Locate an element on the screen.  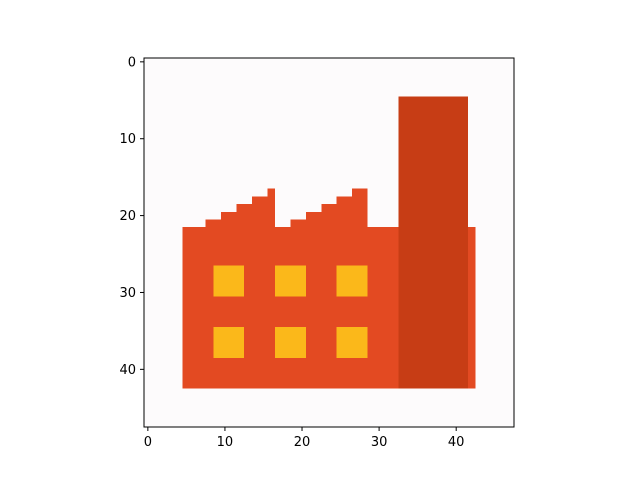
x-tick-label: 30 is located at coordinates (379, 442).